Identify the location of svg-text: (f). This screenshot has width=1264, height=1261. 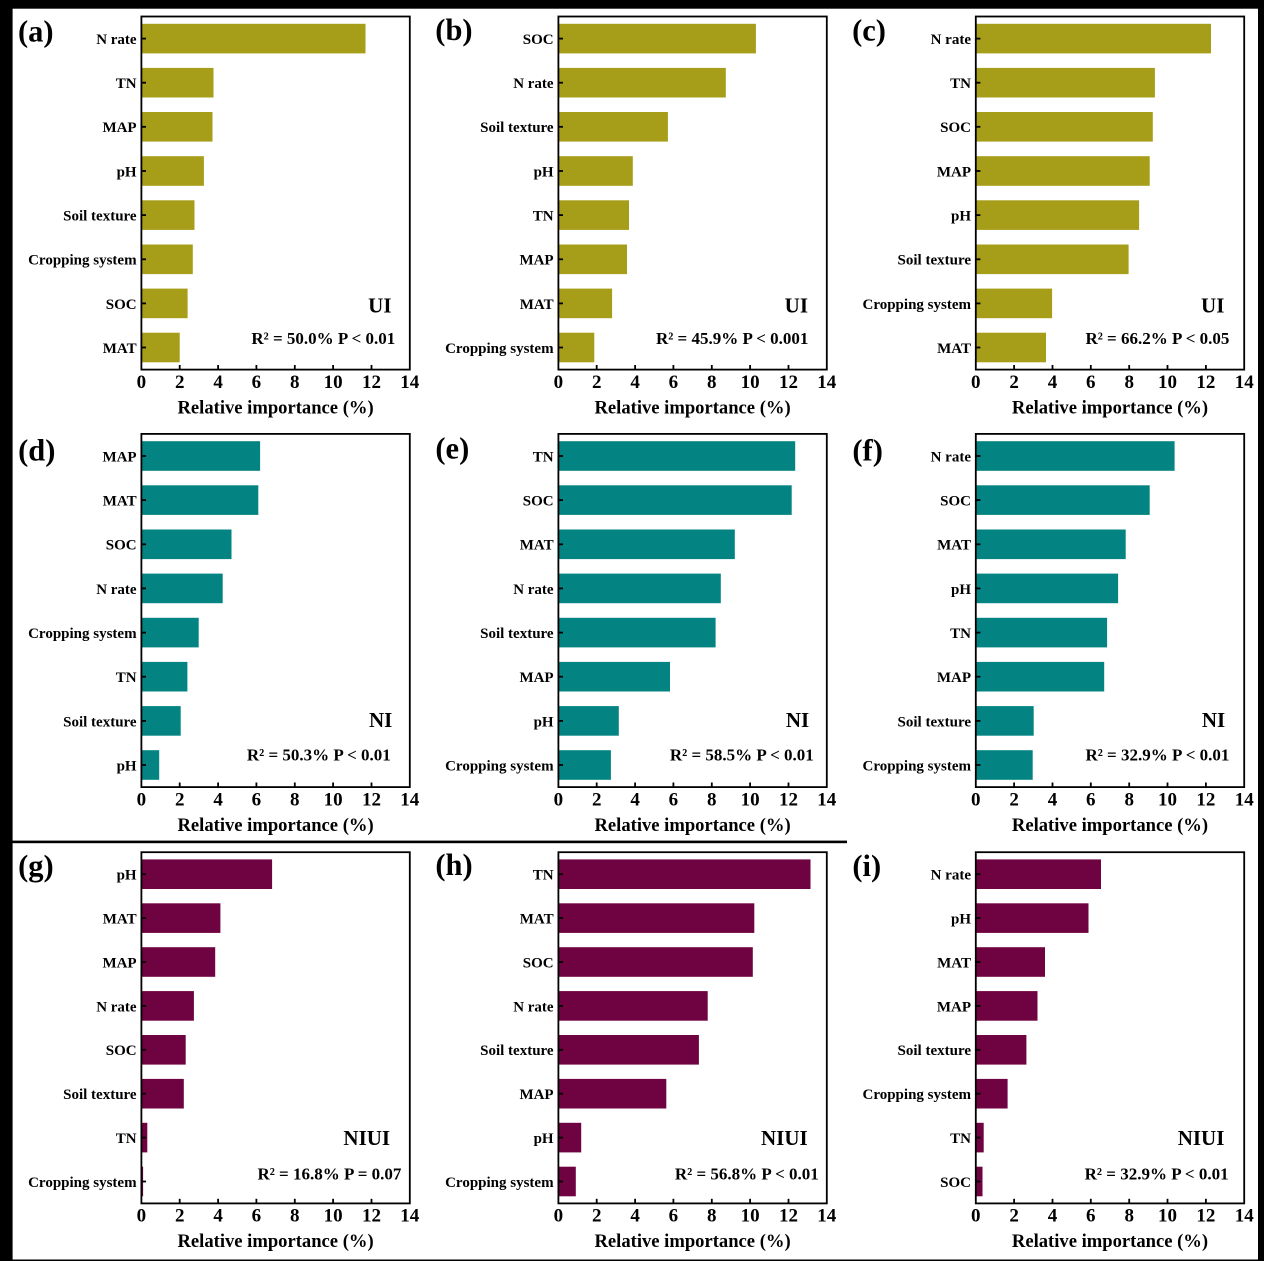
(867, 450).